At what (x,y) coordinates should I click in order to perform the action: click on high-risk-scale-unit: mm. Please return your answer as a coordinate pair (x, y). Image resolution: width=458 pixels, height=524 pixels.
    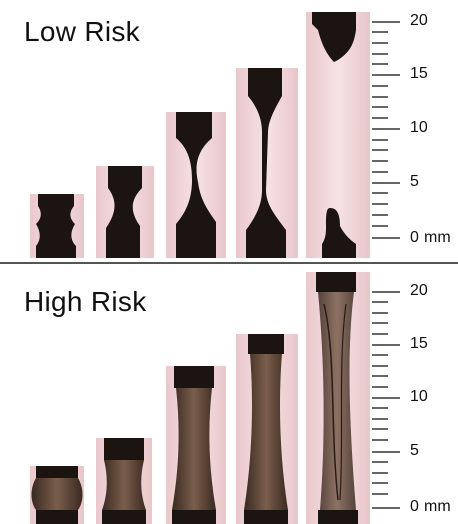
    Looking at the image, I should click on (437, 506).